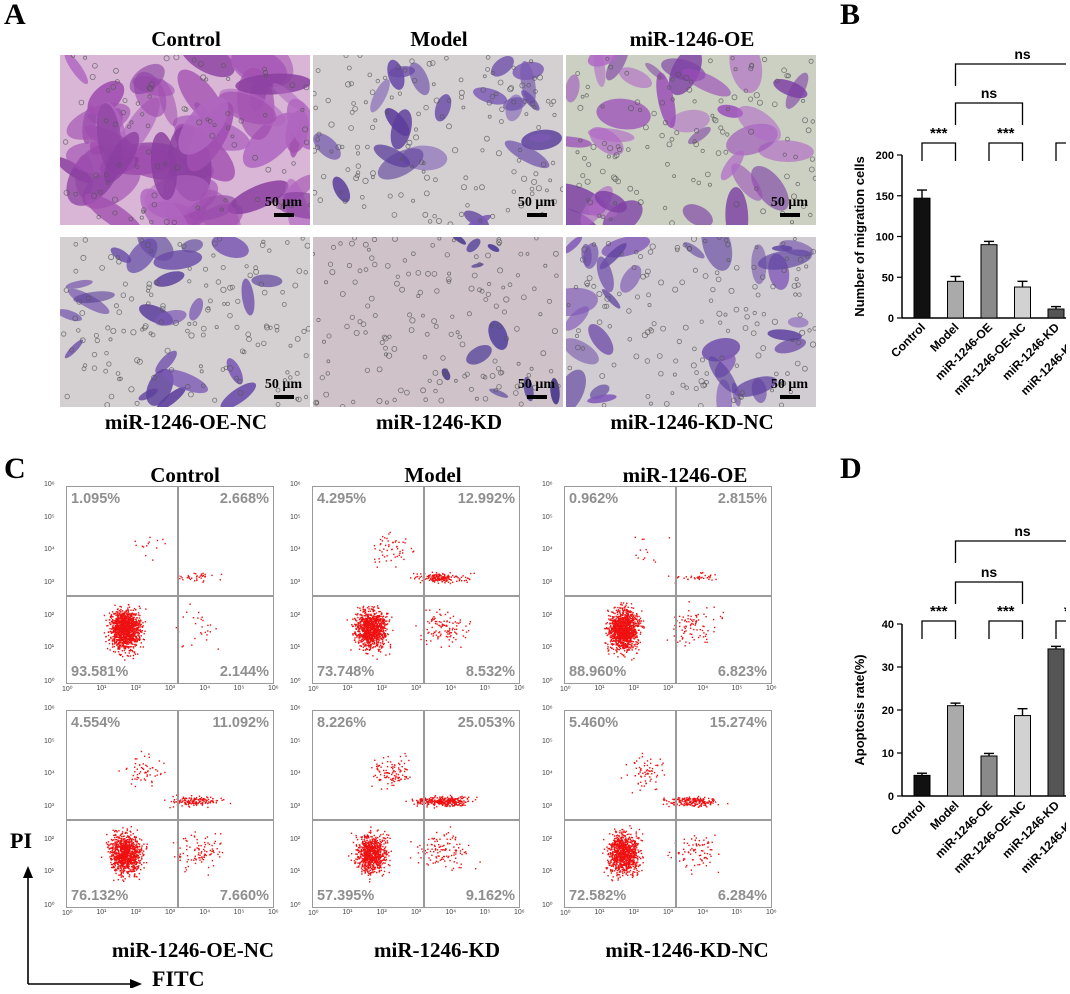  Describe the element at coordinates (1065, 611) in the screenshot. I see `significance-label: ***` at that location.